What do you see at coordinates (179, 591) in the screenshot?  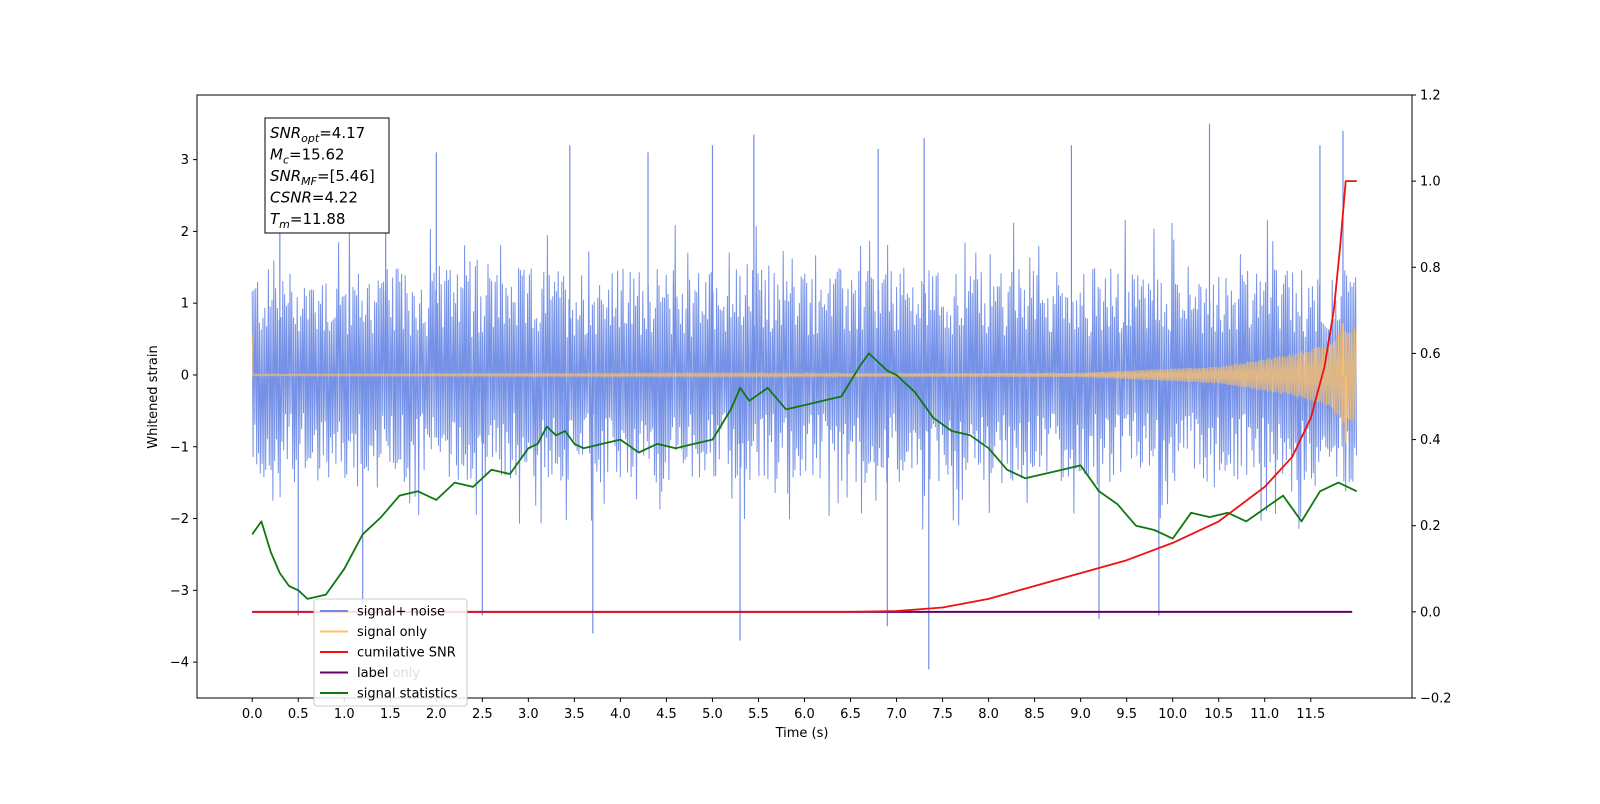 I see `y-left-tick-label: −3` at bounding box center [179, 591].